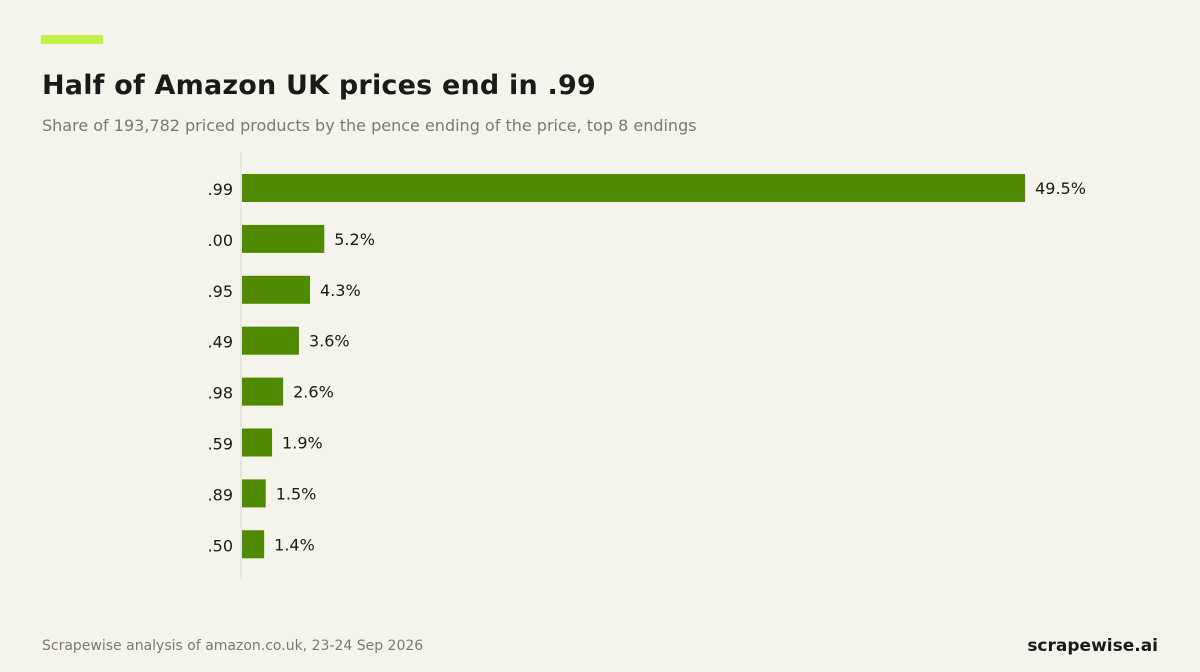  What do you see at coordinates (220, 393) in the screenshot?
I see `category-label: .98` at bounding box center [220, 393].